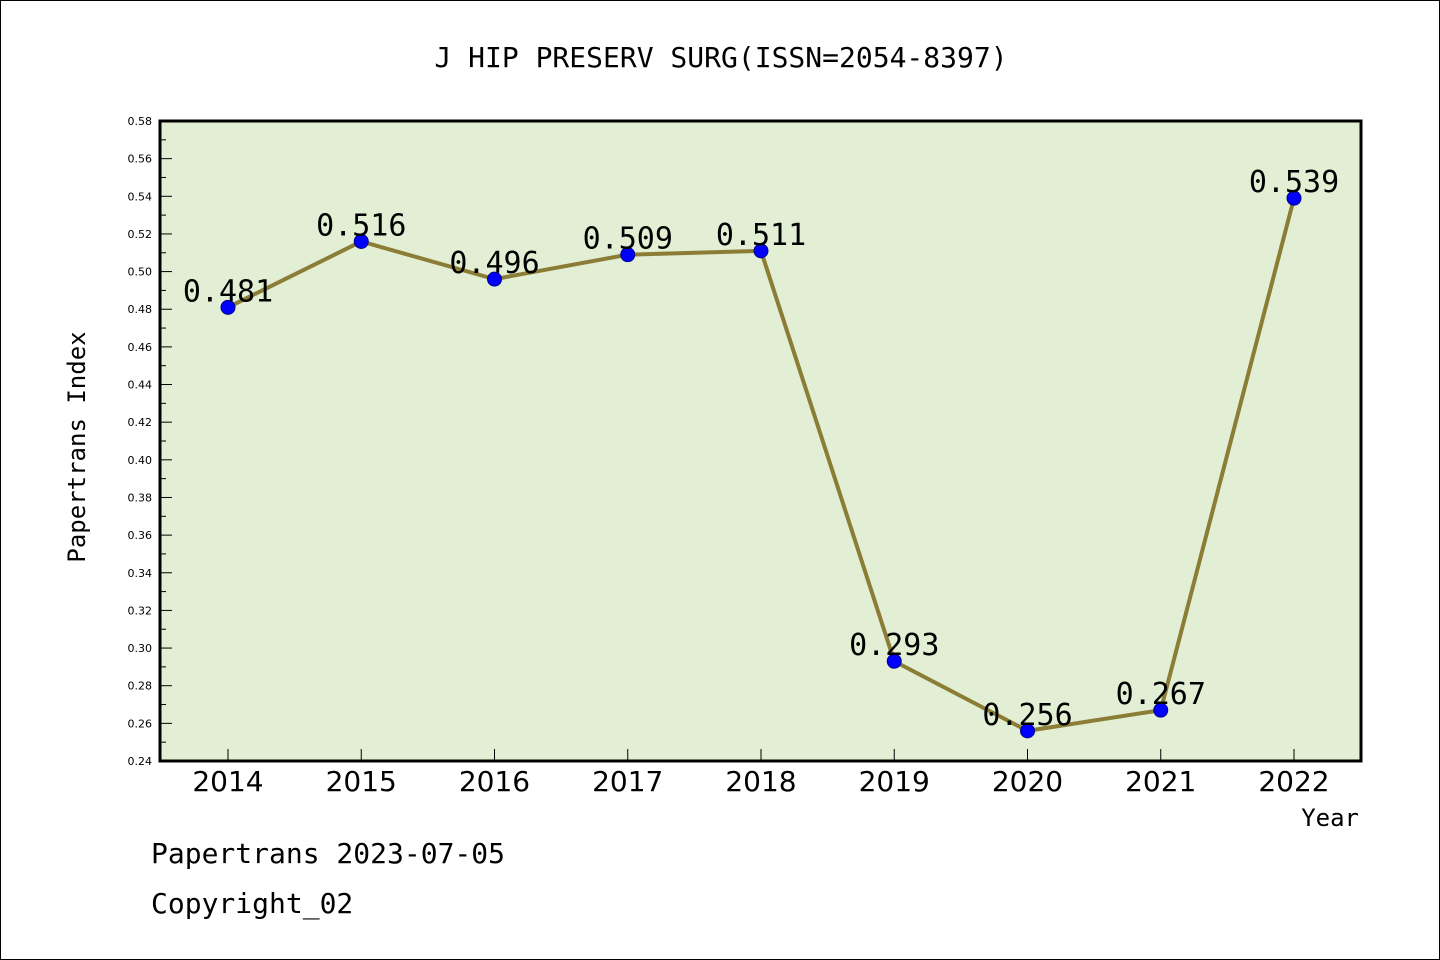 This screenshot has width=1440, height=960. What do you see at coordinates (720, 57) in the screenshot?
I see `chart-title: J HIP PRESERV SURG(ISSN=2054-8397)` at bounding box center [720, 57].